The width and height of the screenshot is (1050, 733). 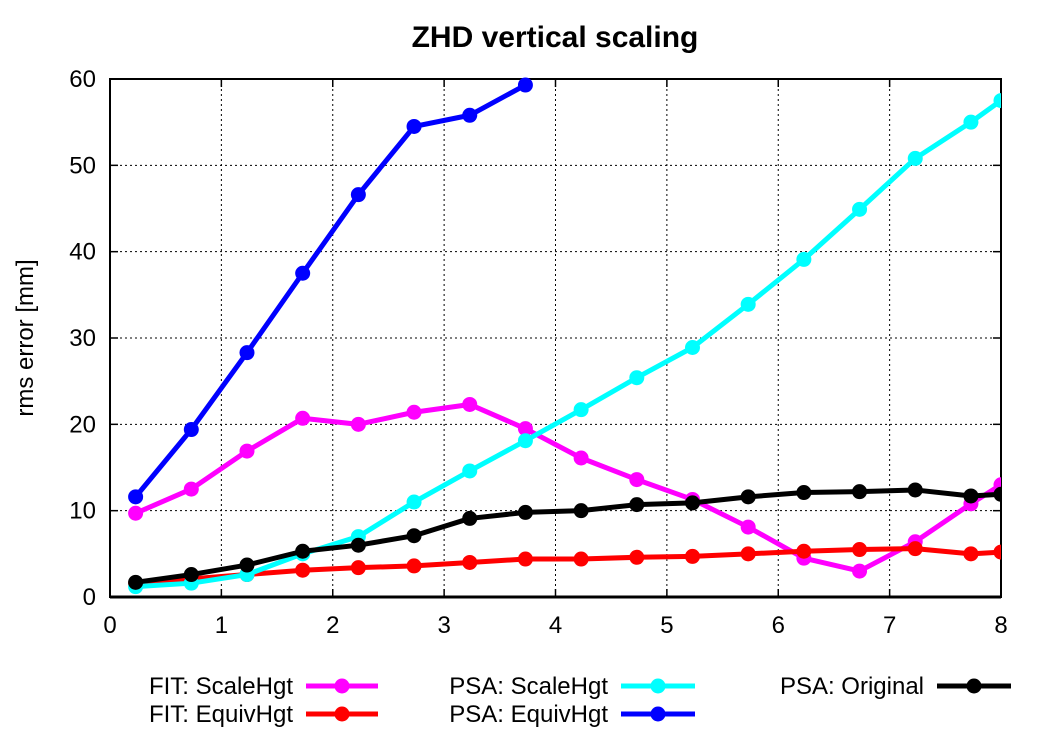 I want to click on legend-entry: PSA: EquivHgt, so click(x=572, y=714).